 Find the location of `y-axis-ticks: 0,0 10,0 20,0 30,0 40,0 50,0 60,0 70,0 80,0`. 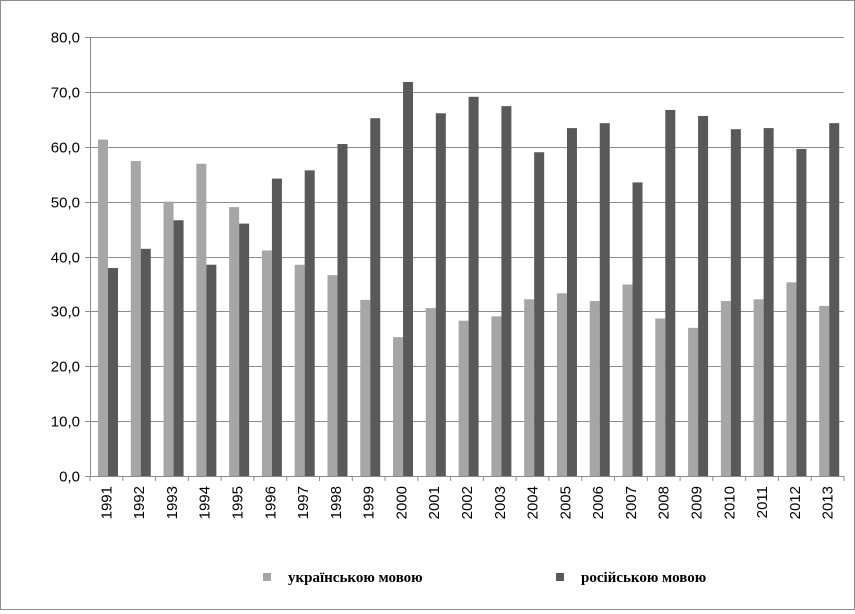

y-axis-ticks: 0,0 10,0 20,0 30,0 40,0 50,0 60,0 70,0 80,0 is located at coordinates (65, 258).